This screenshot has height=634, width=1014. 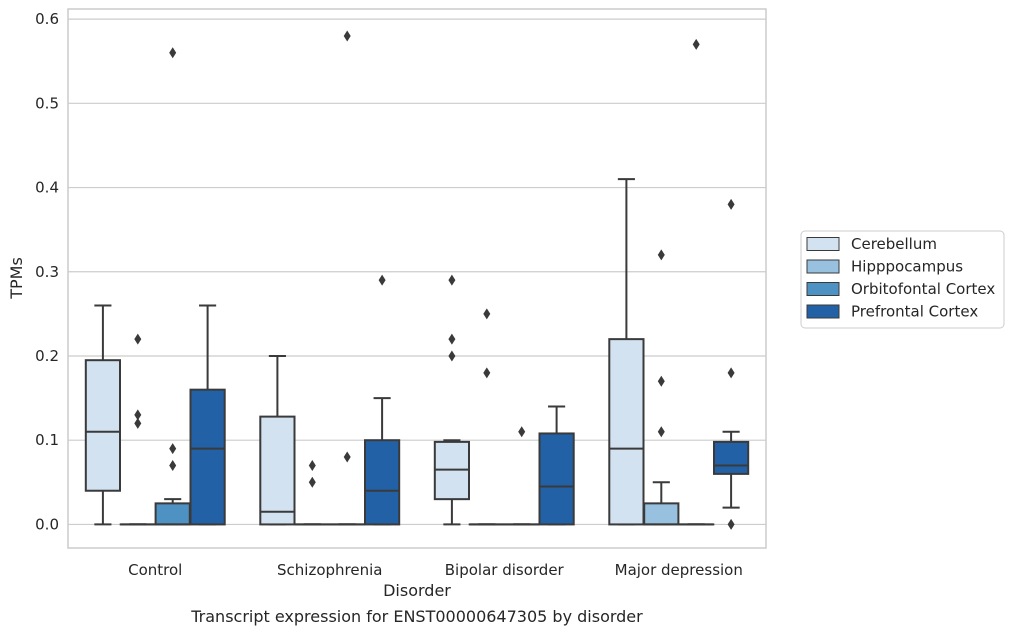 What do you see at coordinates (47, 440) in the screenshot?
I see `y-tick-label: 0.1` at bounding box center [47, 440].